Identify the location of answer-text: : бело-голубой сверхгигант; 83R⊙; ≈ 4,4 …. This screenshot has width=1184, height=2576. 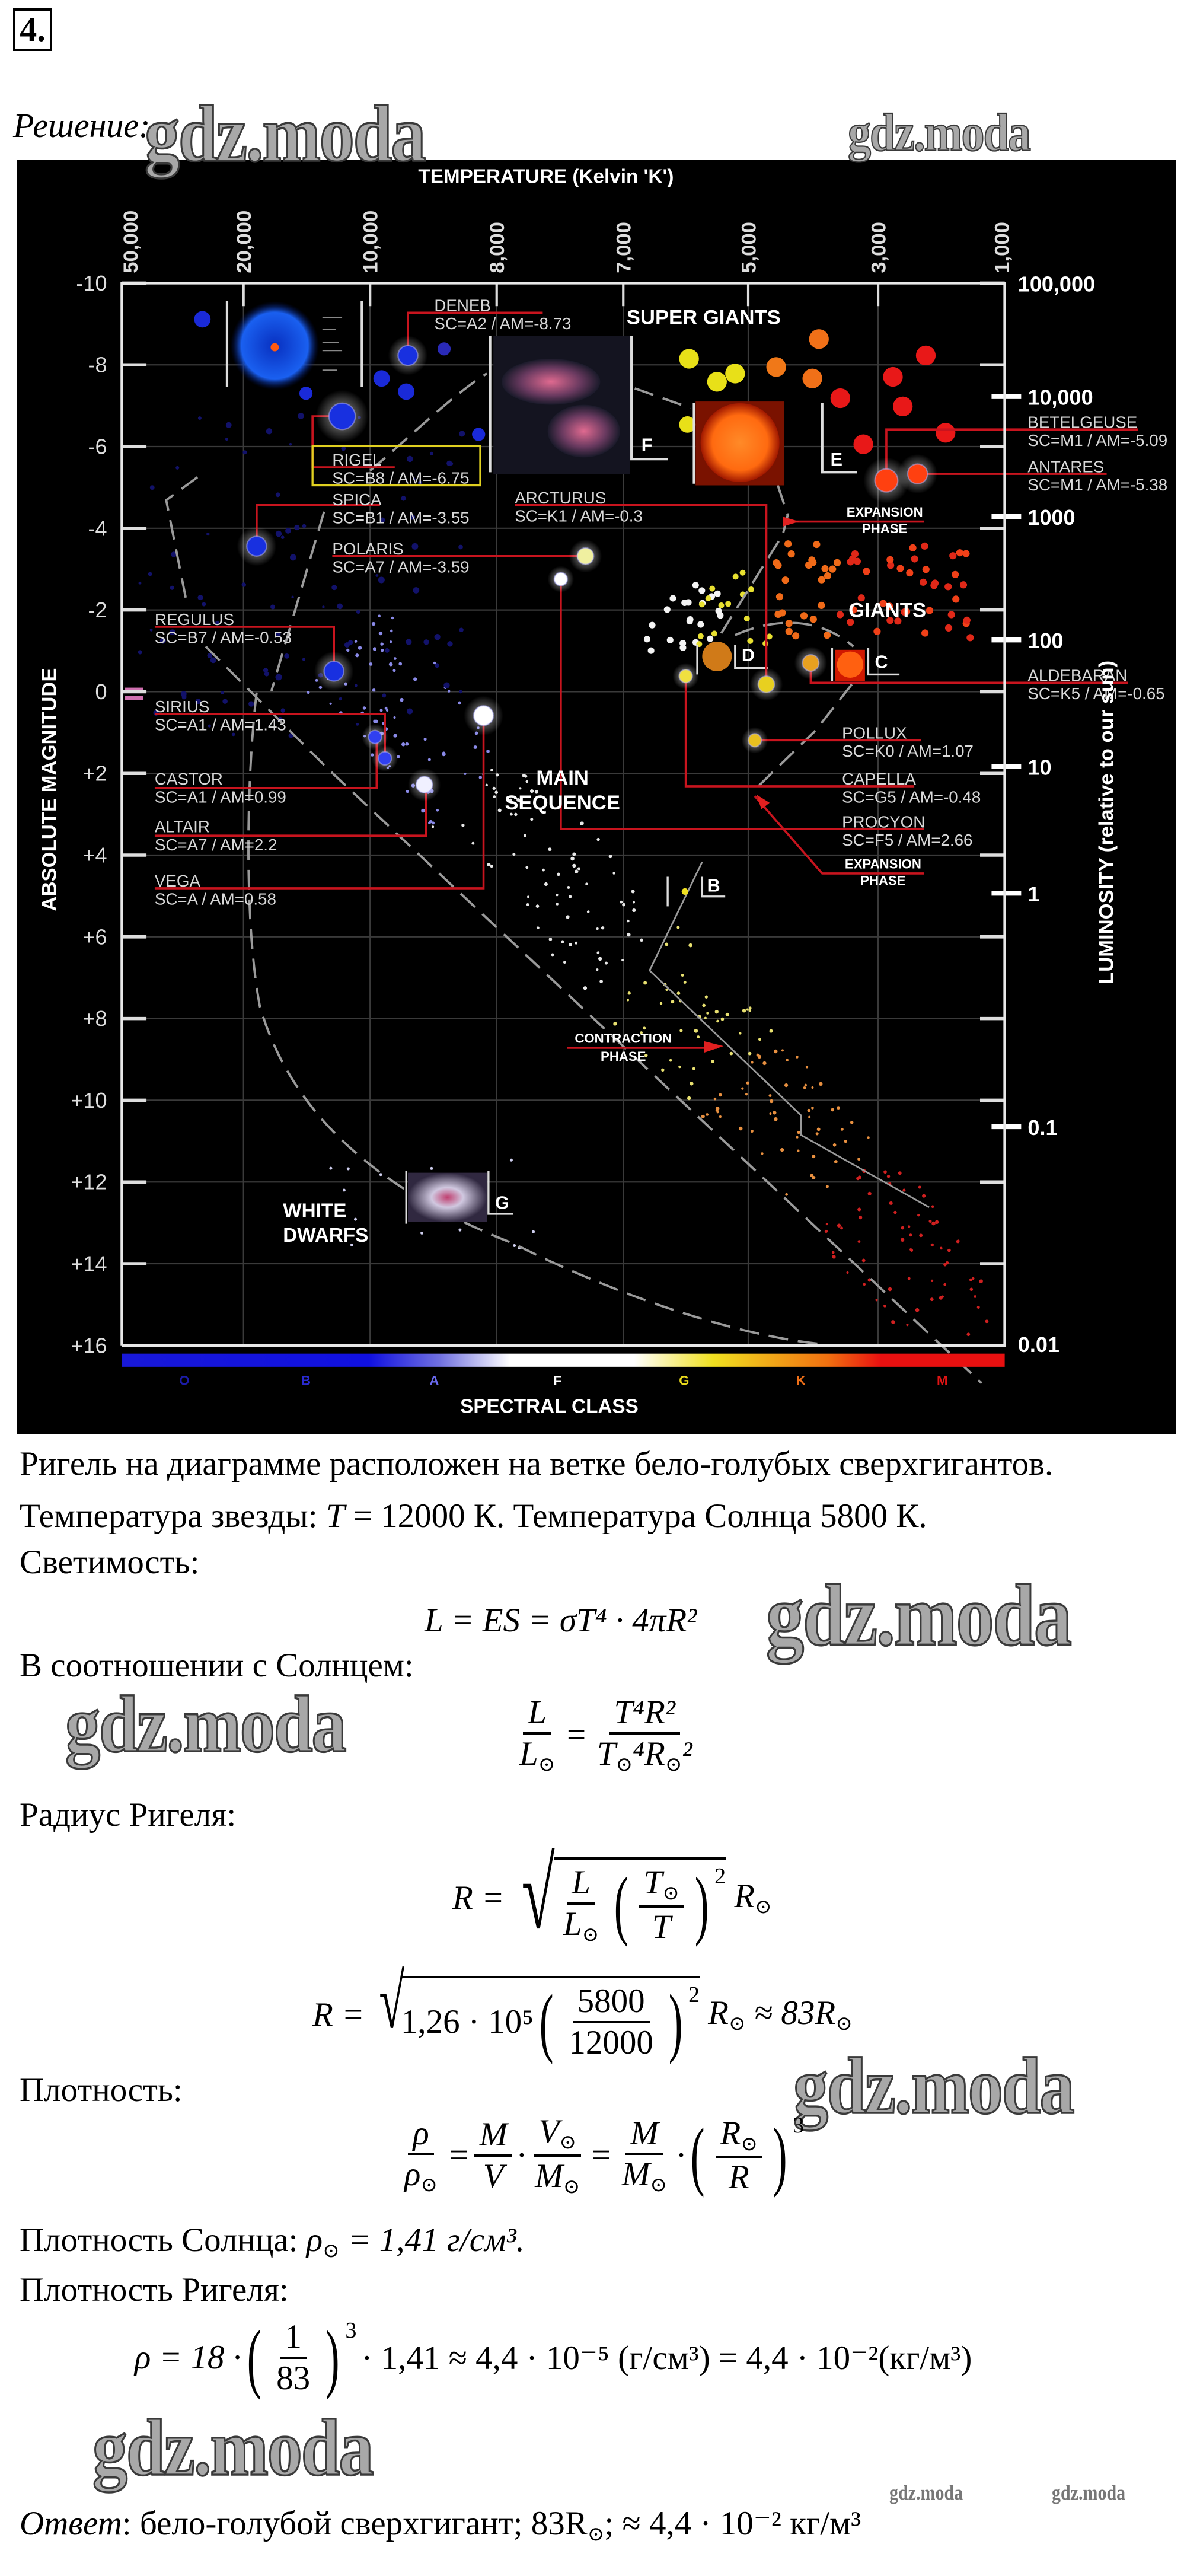
(491, 2525).